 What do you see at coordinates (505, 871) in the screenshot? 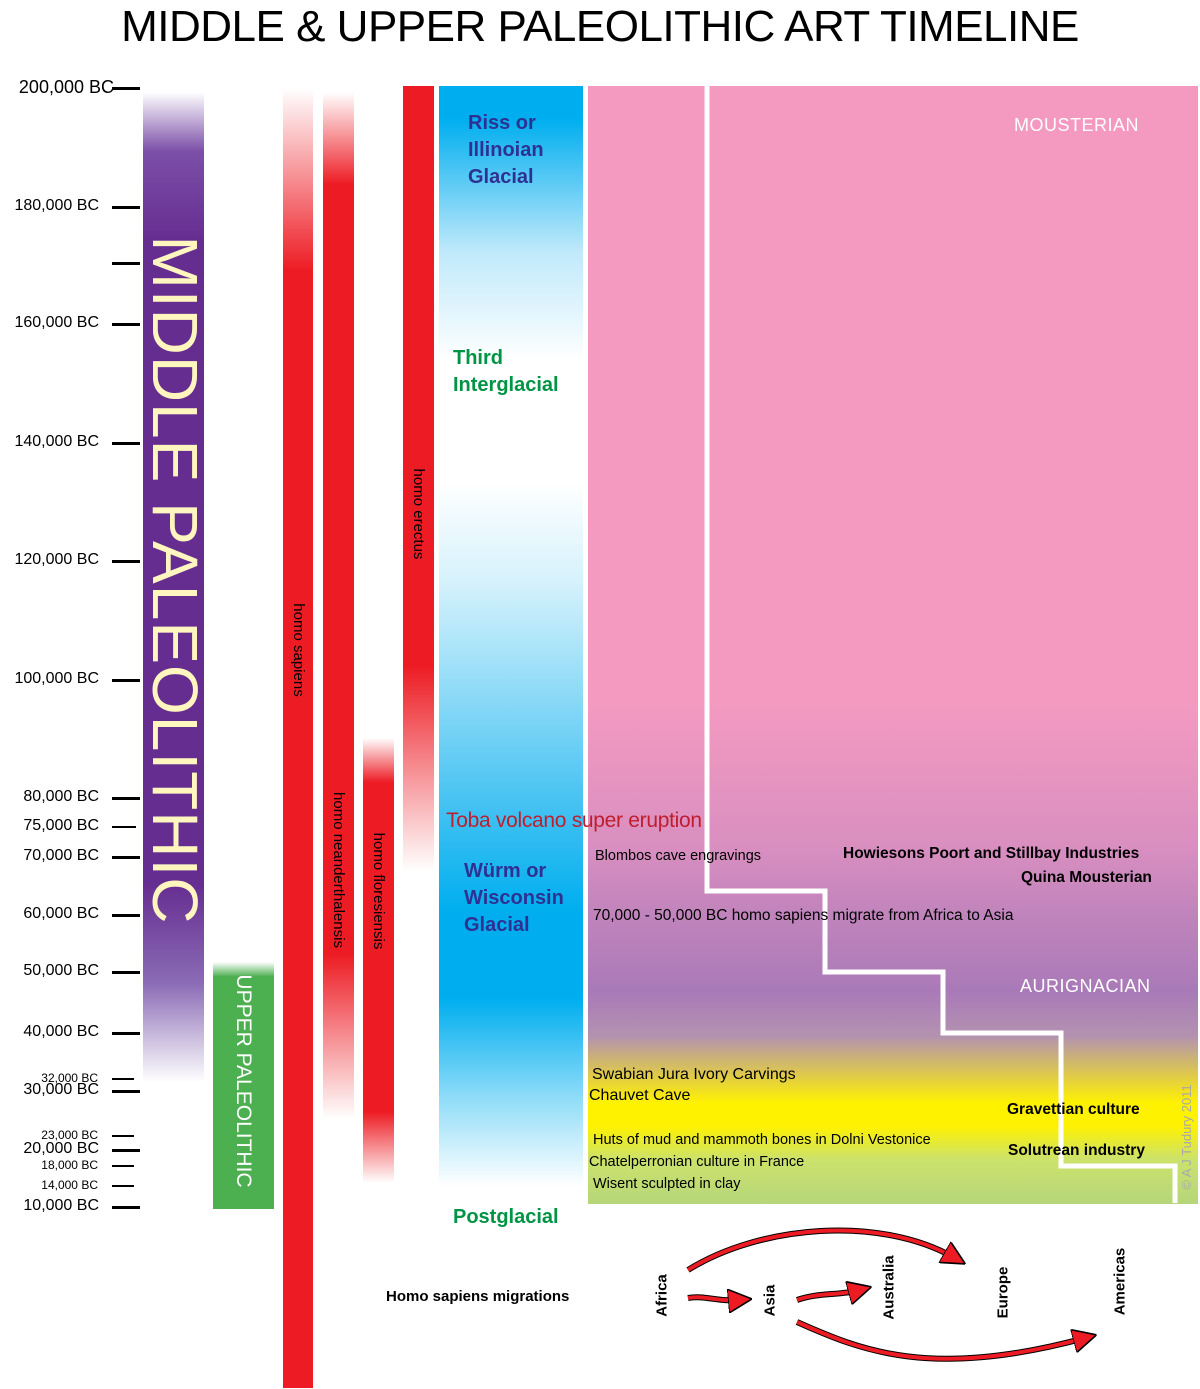
I see `wurm-line-1: Würm or` at bounding box center [505, 871].